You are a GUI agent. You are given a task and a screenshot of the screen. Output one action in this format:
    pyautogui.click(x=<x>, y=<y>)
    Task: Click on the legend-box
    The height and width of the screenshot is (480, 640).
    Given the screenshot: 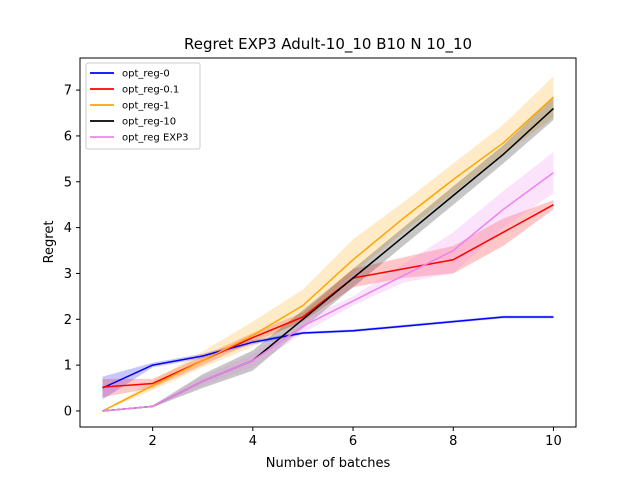 What is the action you would take?
    pyautogui.click(x=143, y=106)
    